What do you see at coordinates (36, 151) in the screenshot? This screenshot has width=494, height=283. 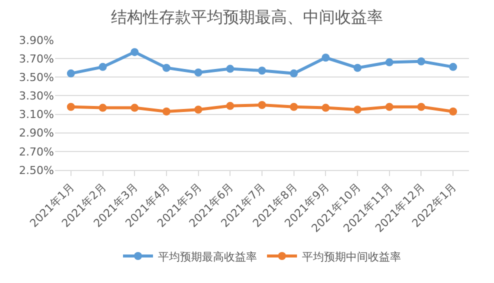 I see `y-tick-label: 2.70%` at bounding box center [36, 151].